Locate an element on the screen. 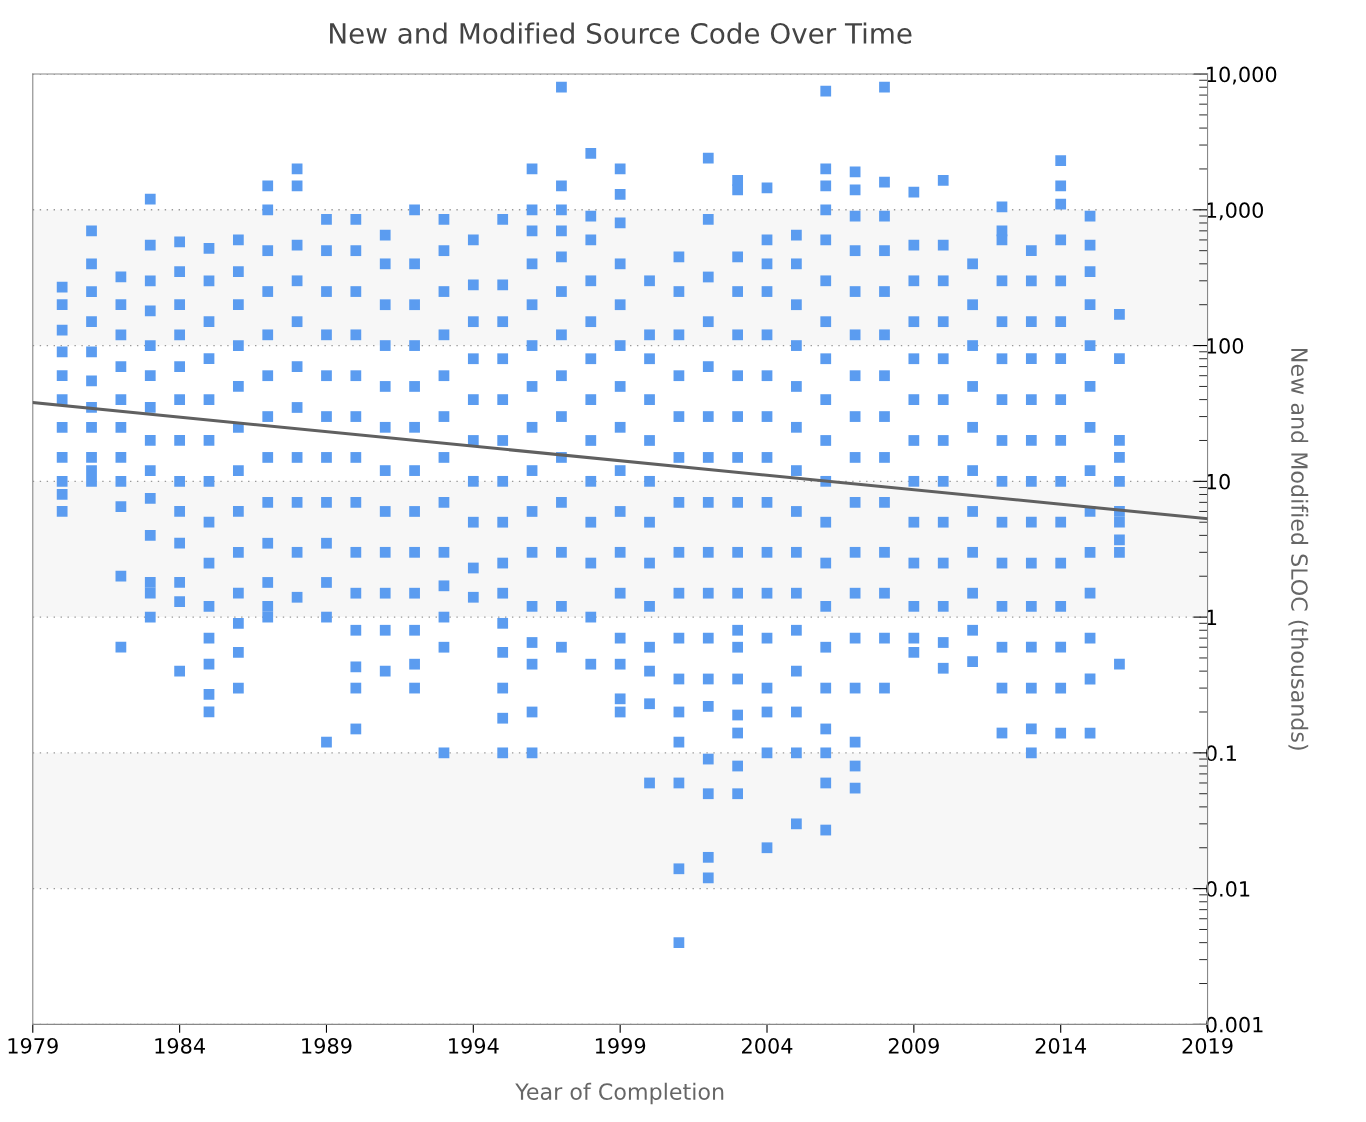  y-tick-label: 100 is located at coordinates (1225, 346).